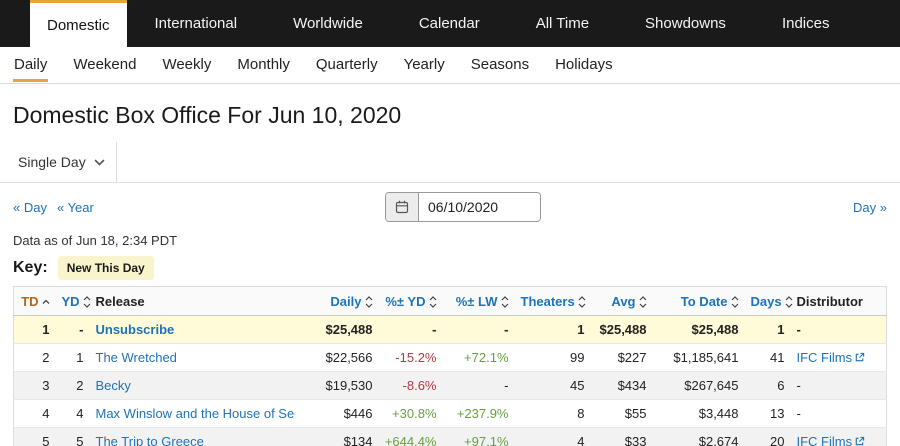 This screenshot has width=900, height=446. I want to click on pct-lw: -, so click(478, 329).